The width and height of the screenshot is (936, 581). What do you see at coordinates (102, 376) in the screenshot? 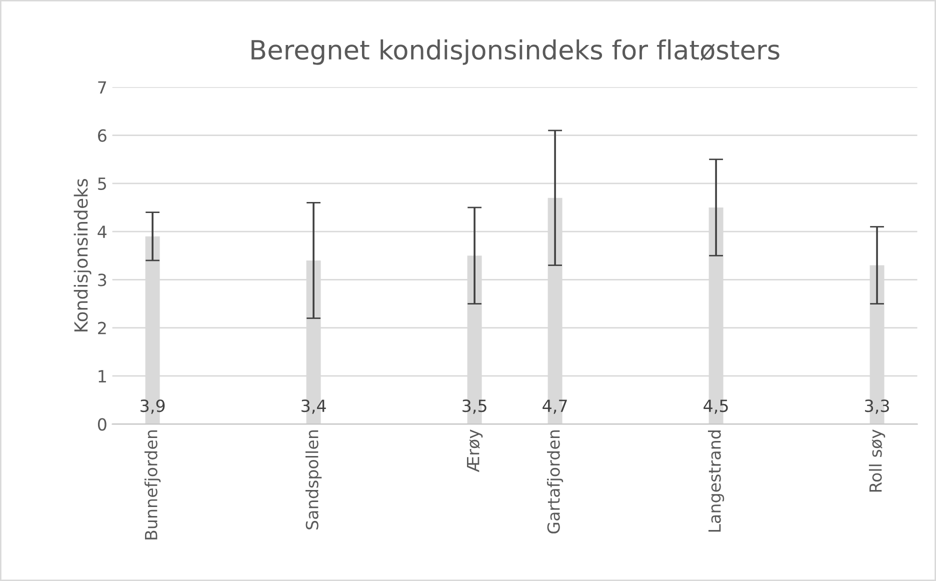
I see `y-tick-label: 1` at bounding box center [102, 376].